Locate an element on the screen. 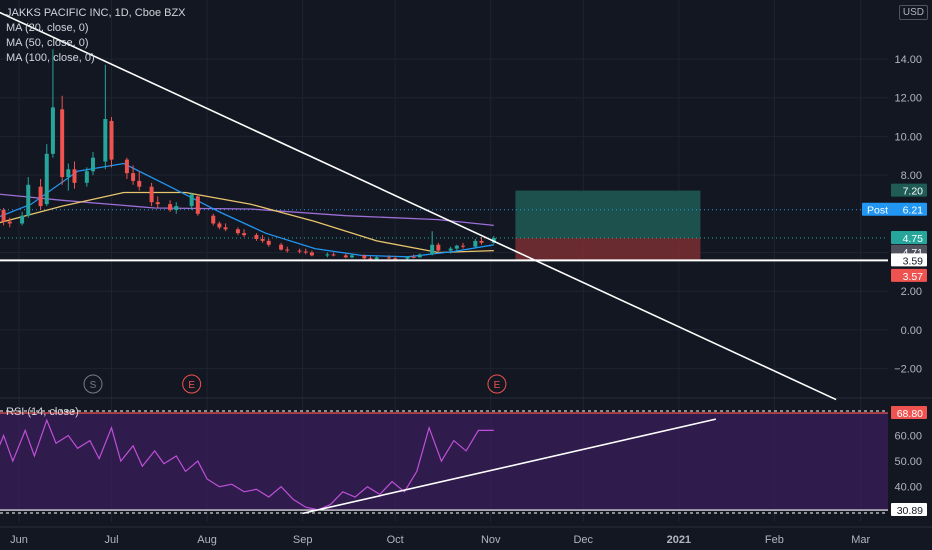 Image resolution: width=932 pixels, height=550 pixels. price-label: Post is located at coordinates (877, 211).